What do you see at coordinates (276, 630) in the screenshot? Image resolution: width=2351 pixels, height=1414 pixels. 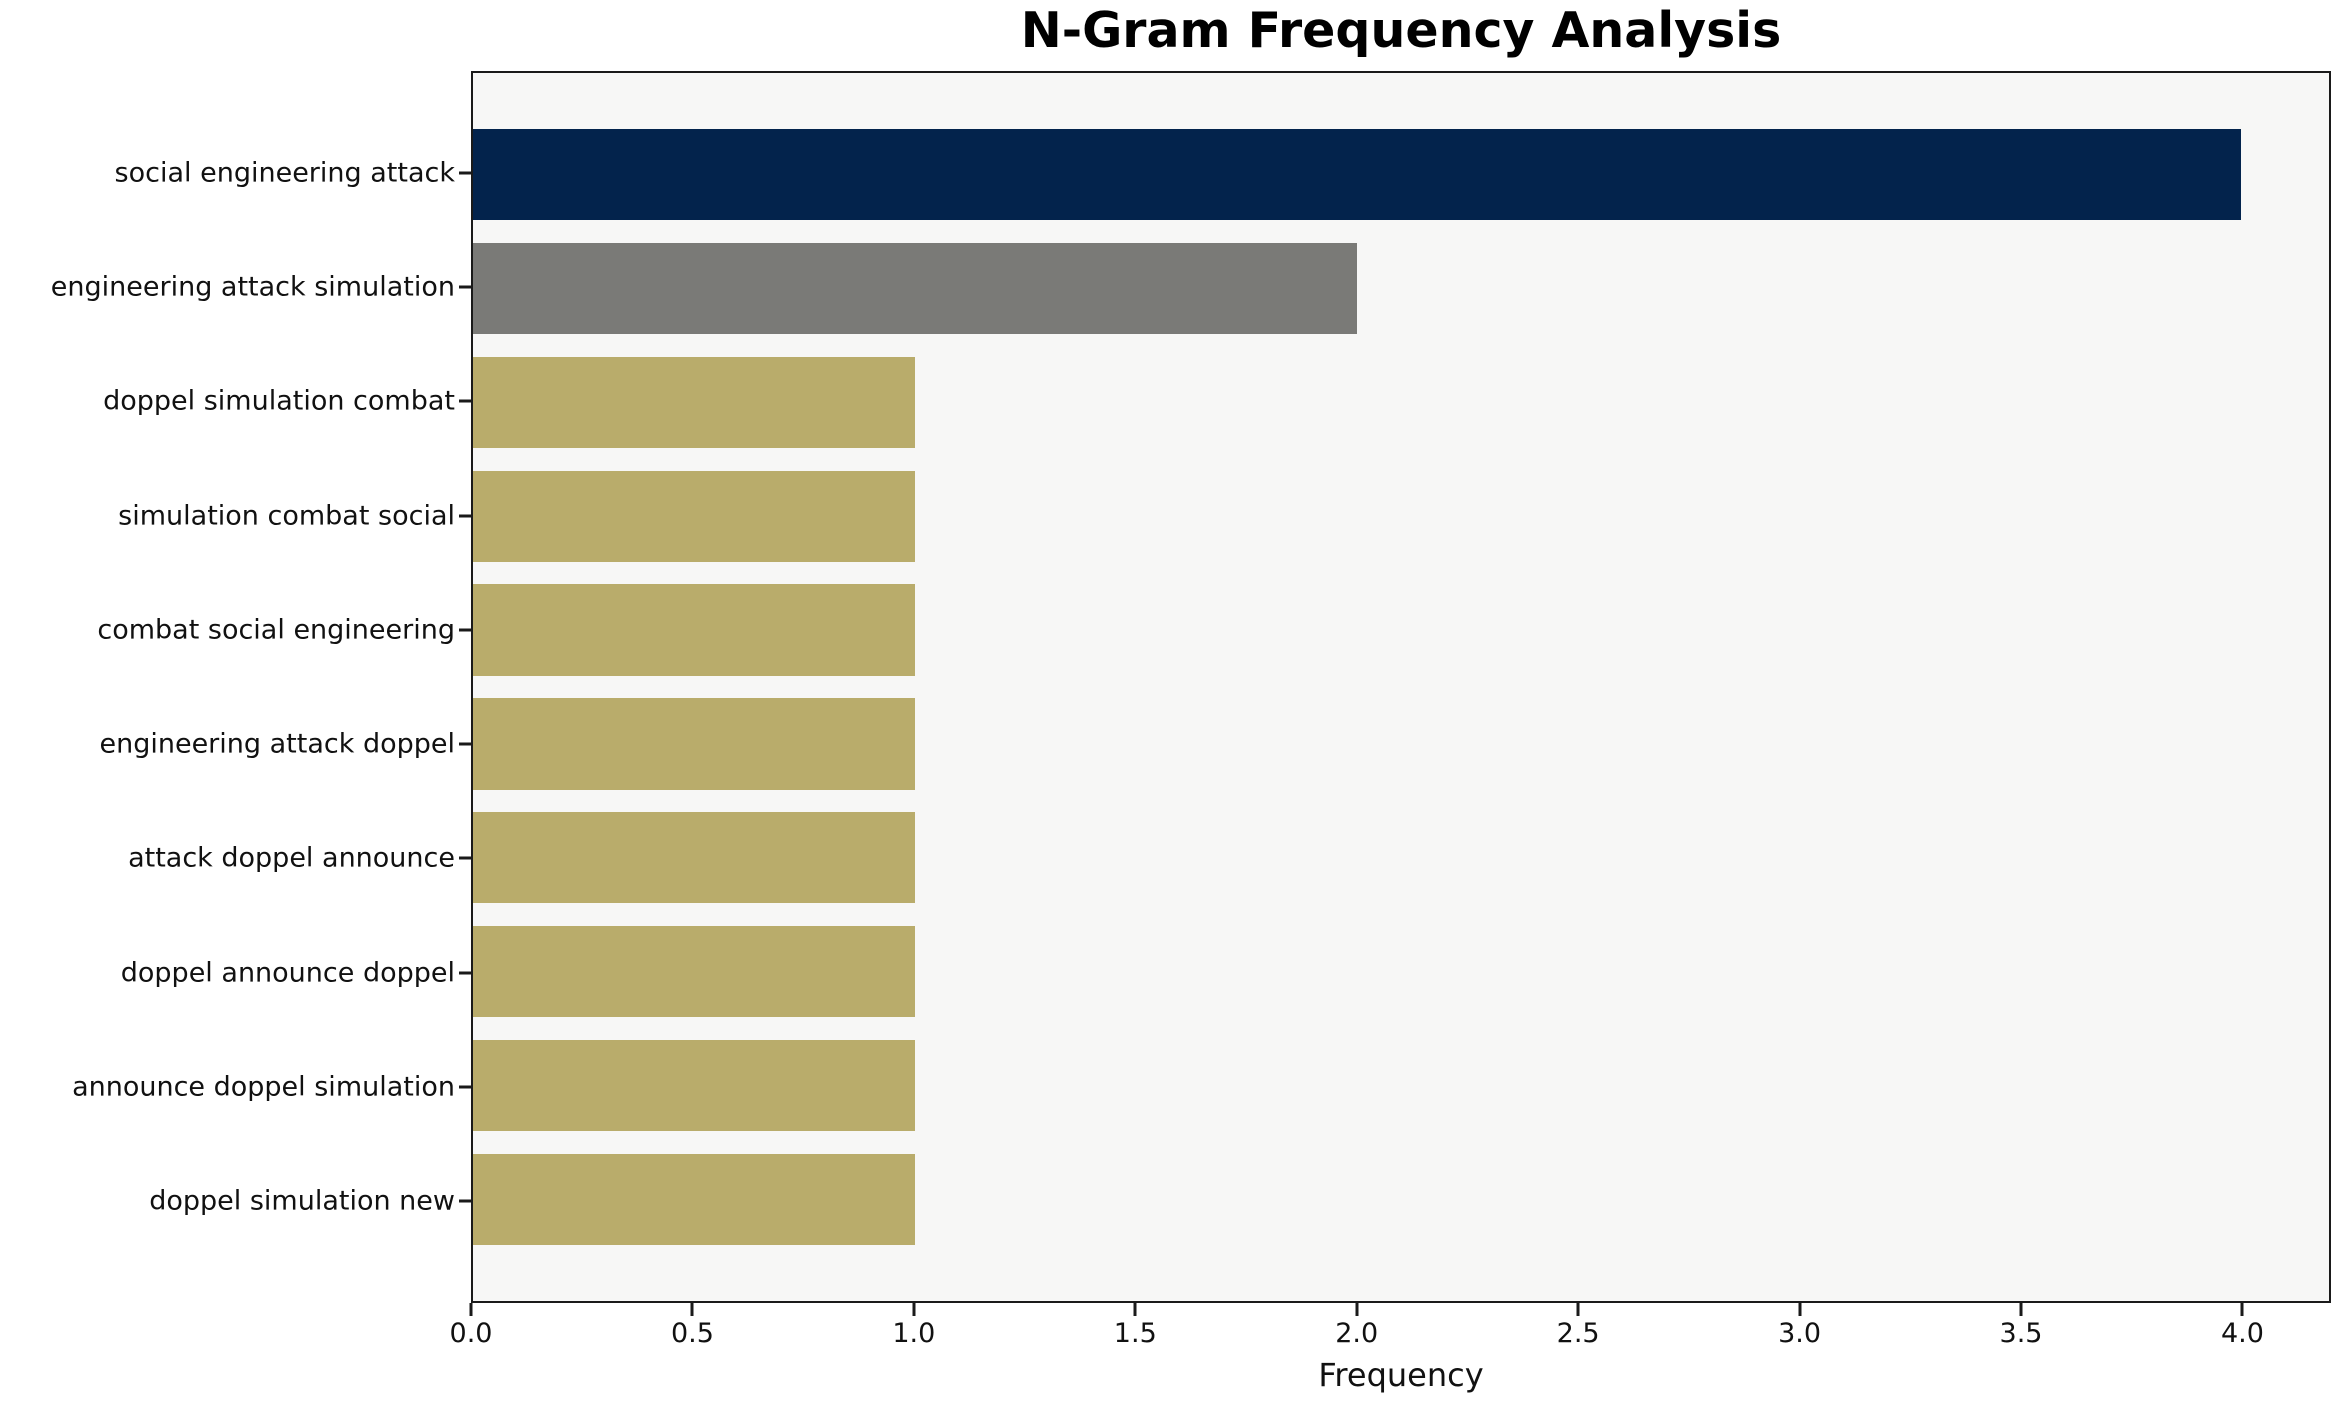 I see `y-tick-label: combat social engineering` at bounding box center [276, 630].